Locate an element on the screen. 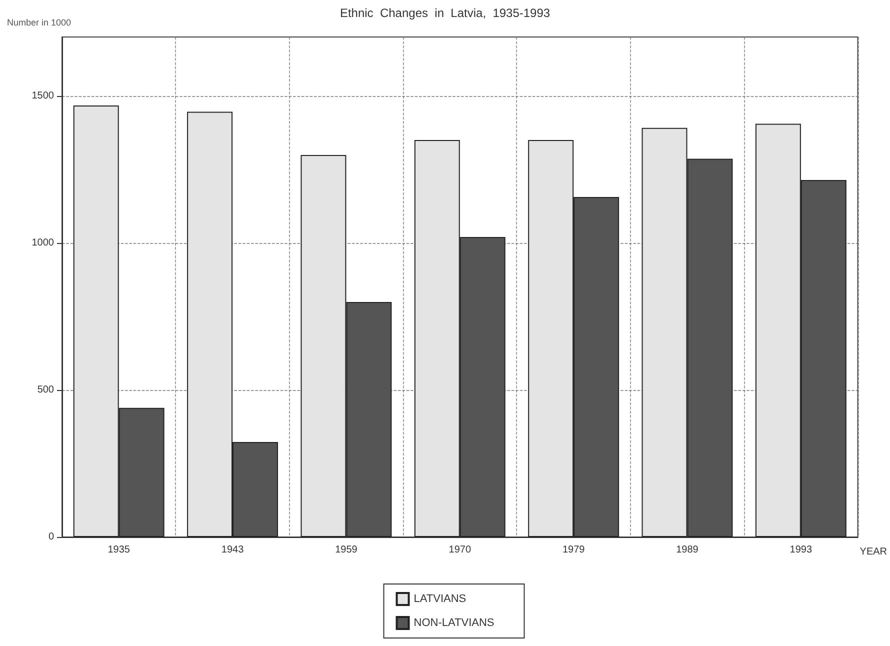  x-axis-title: YEAR is located at coordinates (874, 552).